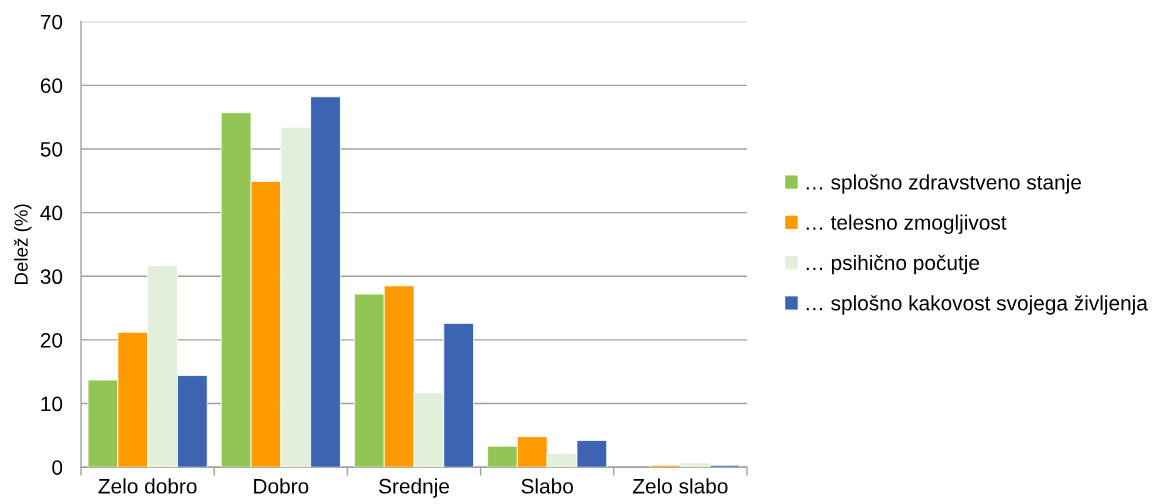 The height and width of the screenshot is (504, 1158). What do you see at coordinates (57, 467) in the screenshot?
I see `y-tick-label: 0` at bounding box center [57, 467].